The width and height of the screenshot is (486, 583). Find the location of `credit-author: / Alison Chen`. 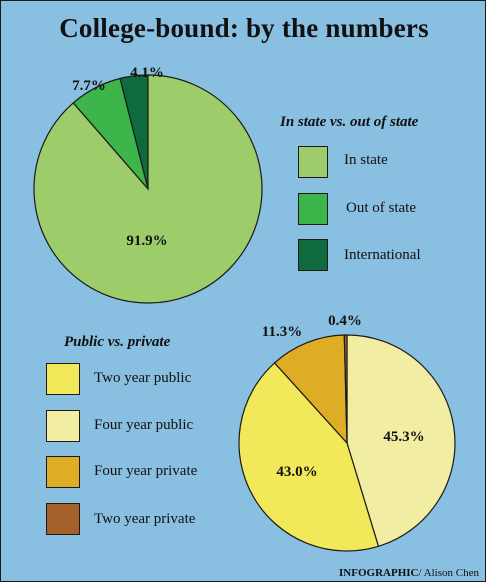

credit-author: / Alison Chen is located at coordinates (448, 573).